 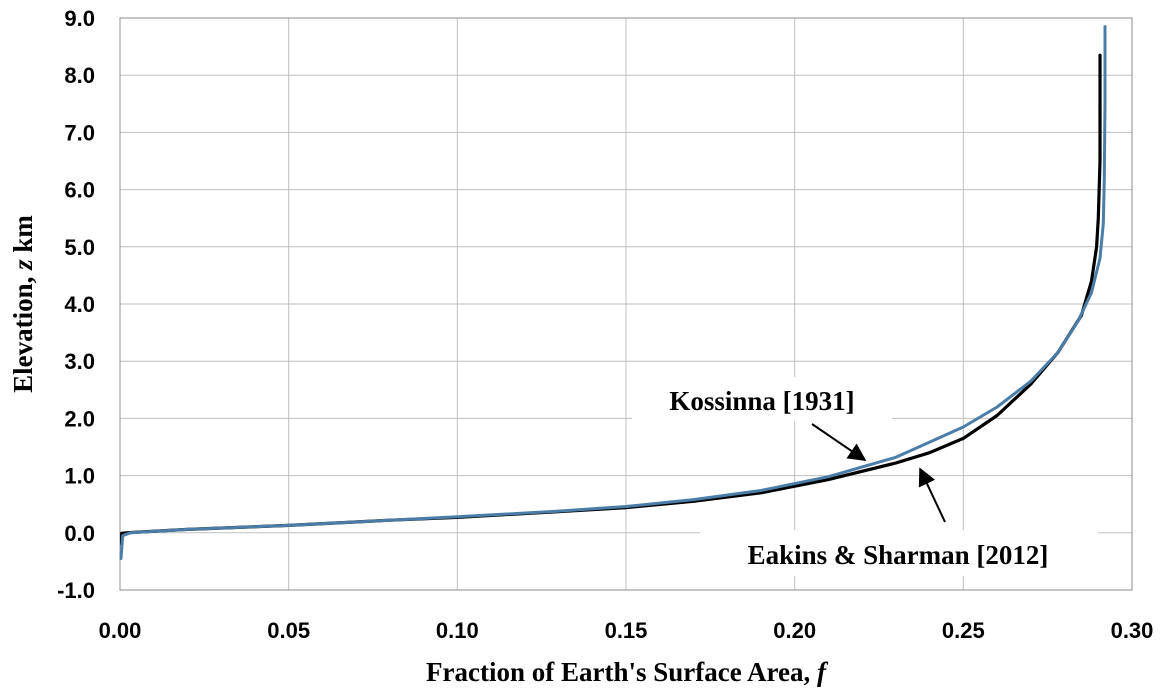 I want to click on annotation-eakins-background, so click(x=899, y=553).